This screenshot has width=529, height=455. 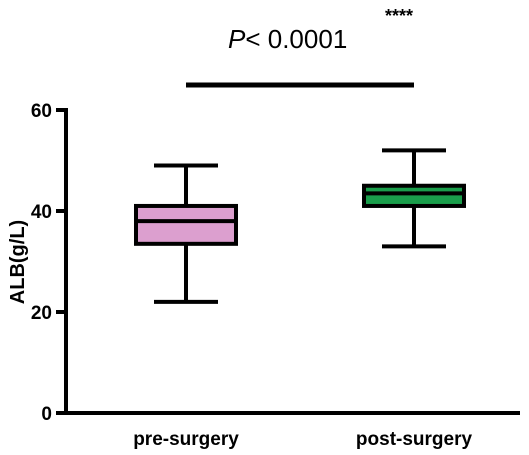 I want to click on significance-stars: ****, so click(x=399, y=16).